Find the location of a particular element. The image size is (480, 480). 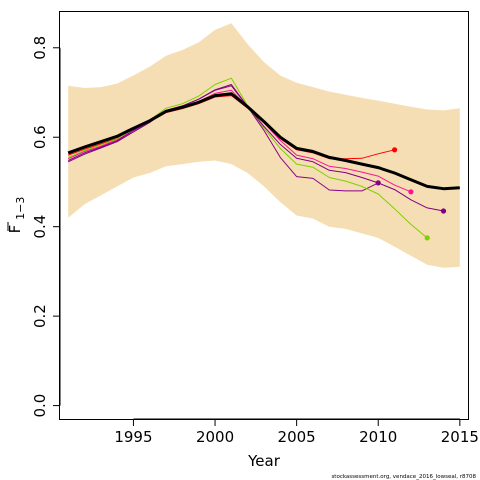

x-tick-label: 2010 is located at coordinates (378, 437).